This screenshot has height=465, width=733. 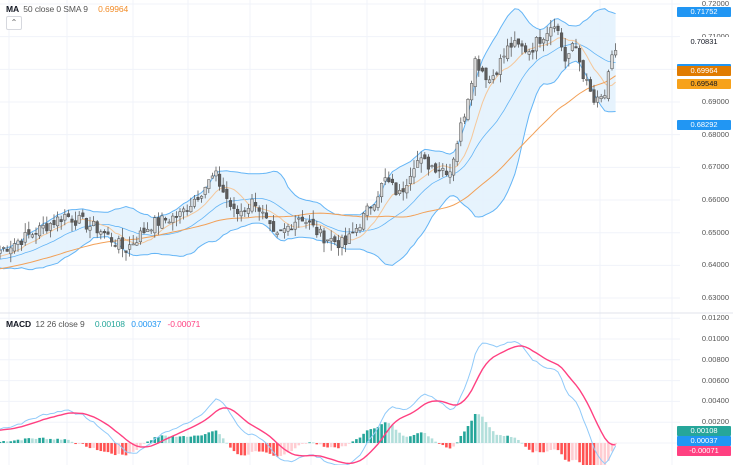 What do you see at coordinates (113, 9) in the screenshot?
I see `ma-legend-value: 0.69964` at bounding box center [113, 9].